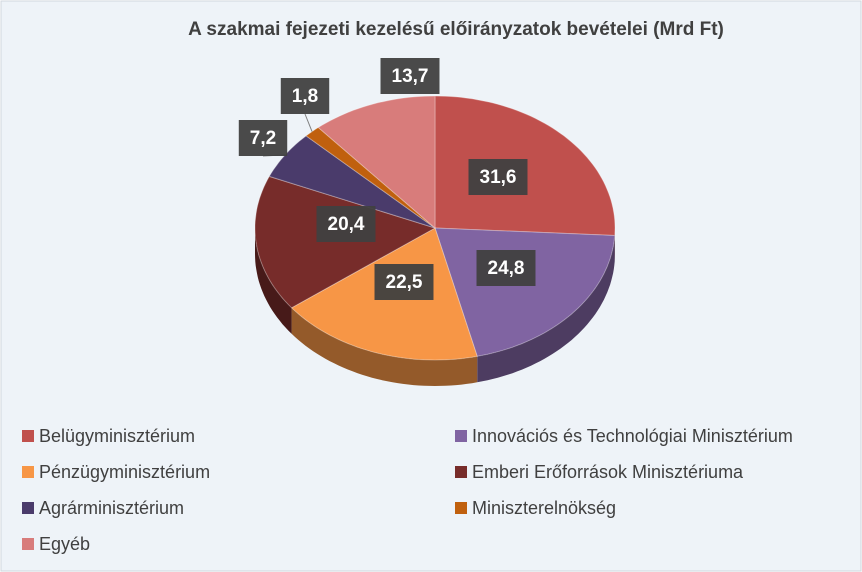  I want to click on legend-label: Belügyminisztérium, so click(117, 436).